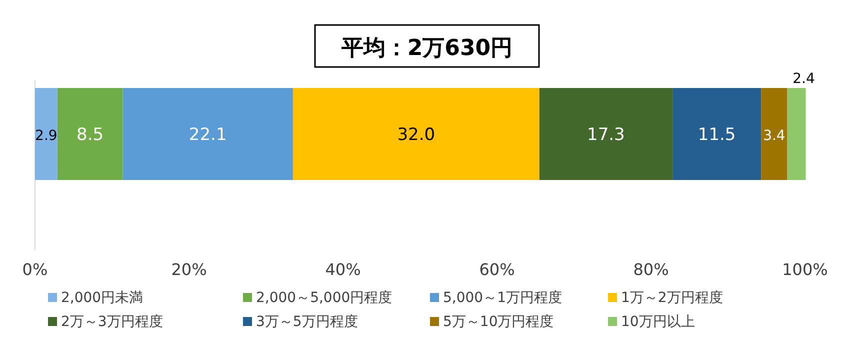 This screenshot has height=348, width=854. Describe the element at coordinates (35, 269) in the screenshot. I see `x-tick-label: 0%` at that location.